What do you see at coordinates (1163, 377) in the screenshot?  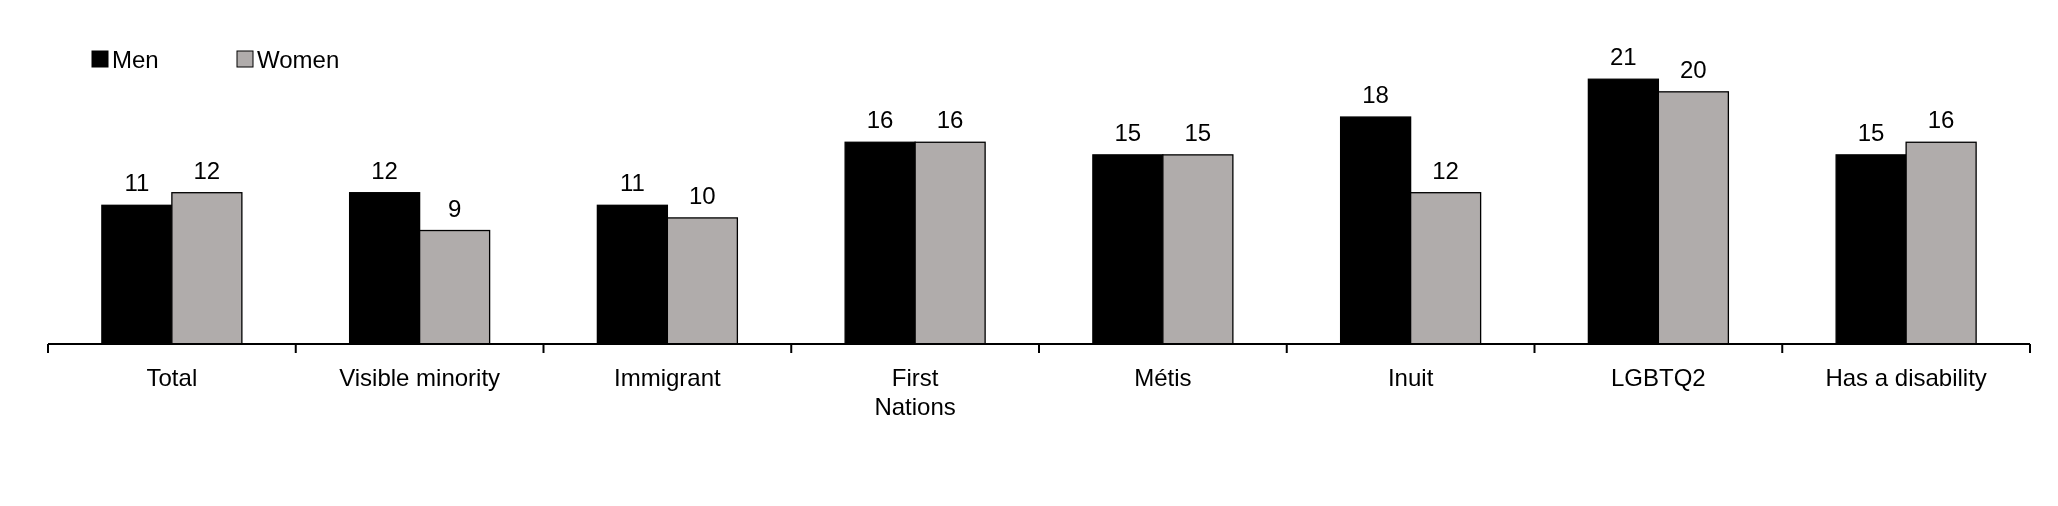 I see `x-tick-label: Métis` at bounding box center [1163, 377].